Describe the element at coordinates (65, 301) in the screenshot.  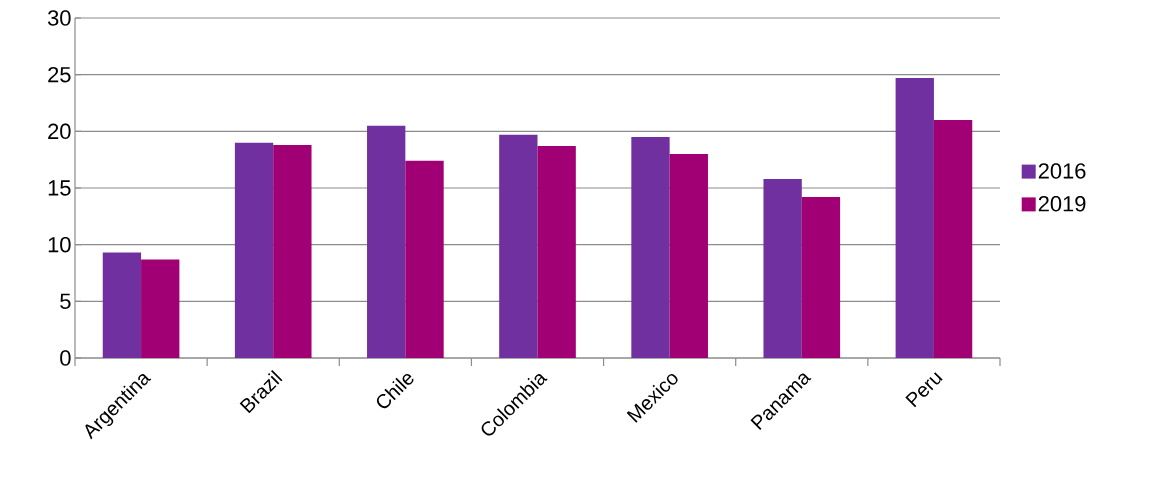
I see `y-tick-label: 5` at that location.